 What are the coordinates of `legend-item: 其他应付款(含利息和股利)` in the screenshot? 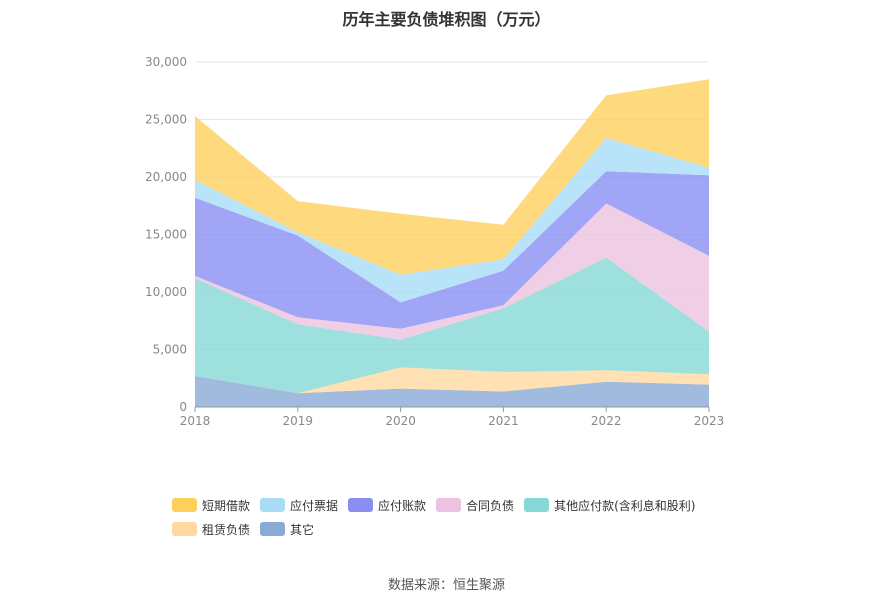 It's located at (609, 505).